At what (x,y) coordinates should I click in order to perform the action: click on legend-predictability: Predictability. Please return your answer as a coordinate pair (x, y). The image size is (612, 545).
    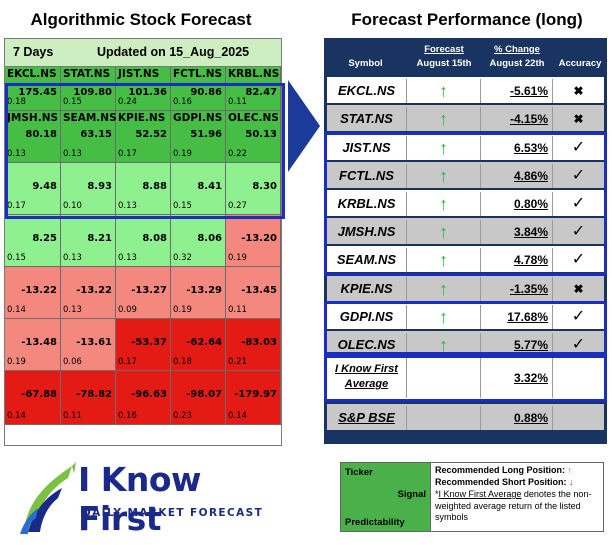
    Looking at the image, I should click on (375, 522).